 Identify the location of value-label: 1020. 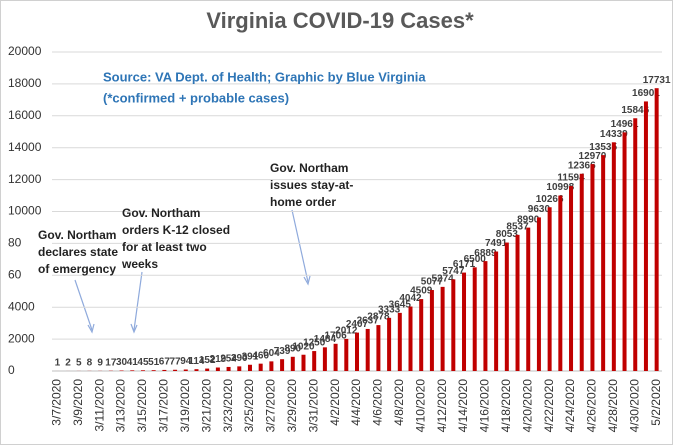
(303, 346).